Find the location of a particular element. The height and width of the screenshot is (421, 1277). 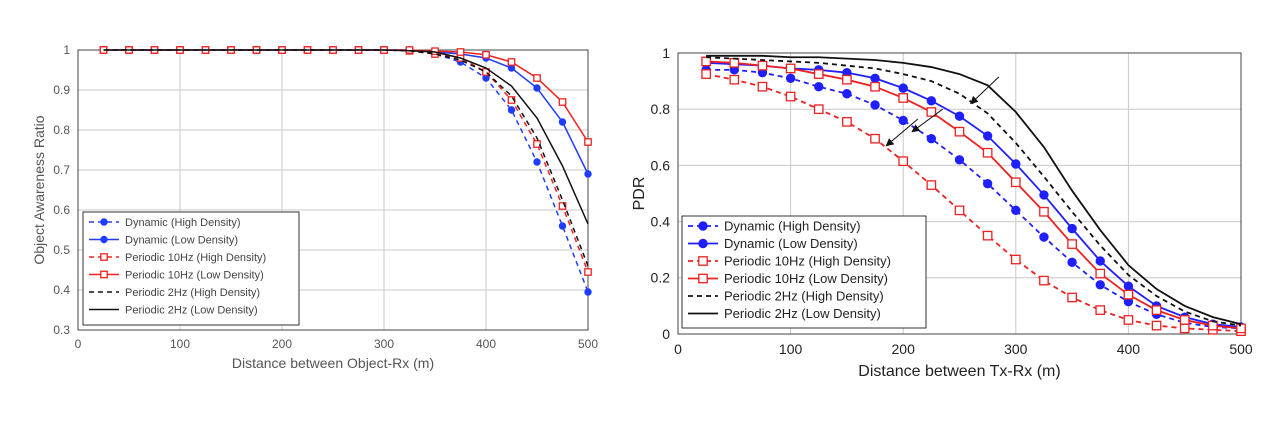

y-tick-label: 0.9 is located at coordinates (61, 90).